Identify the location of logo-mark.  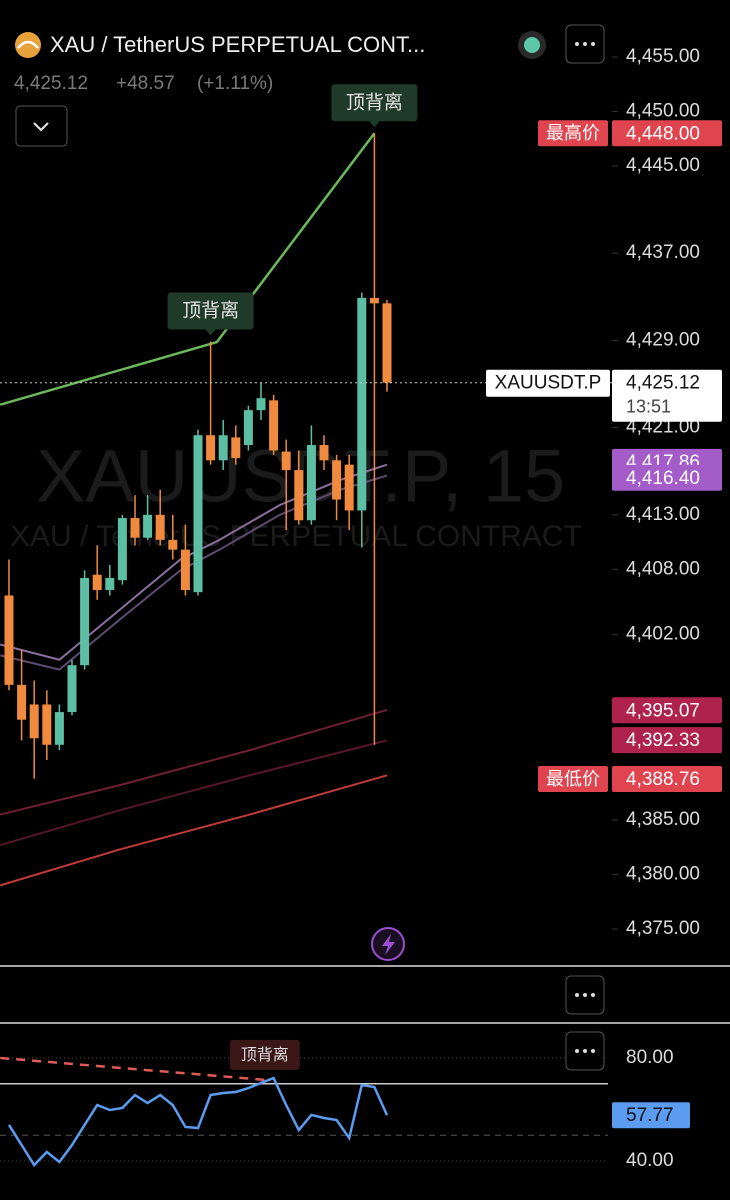
(28, 44).